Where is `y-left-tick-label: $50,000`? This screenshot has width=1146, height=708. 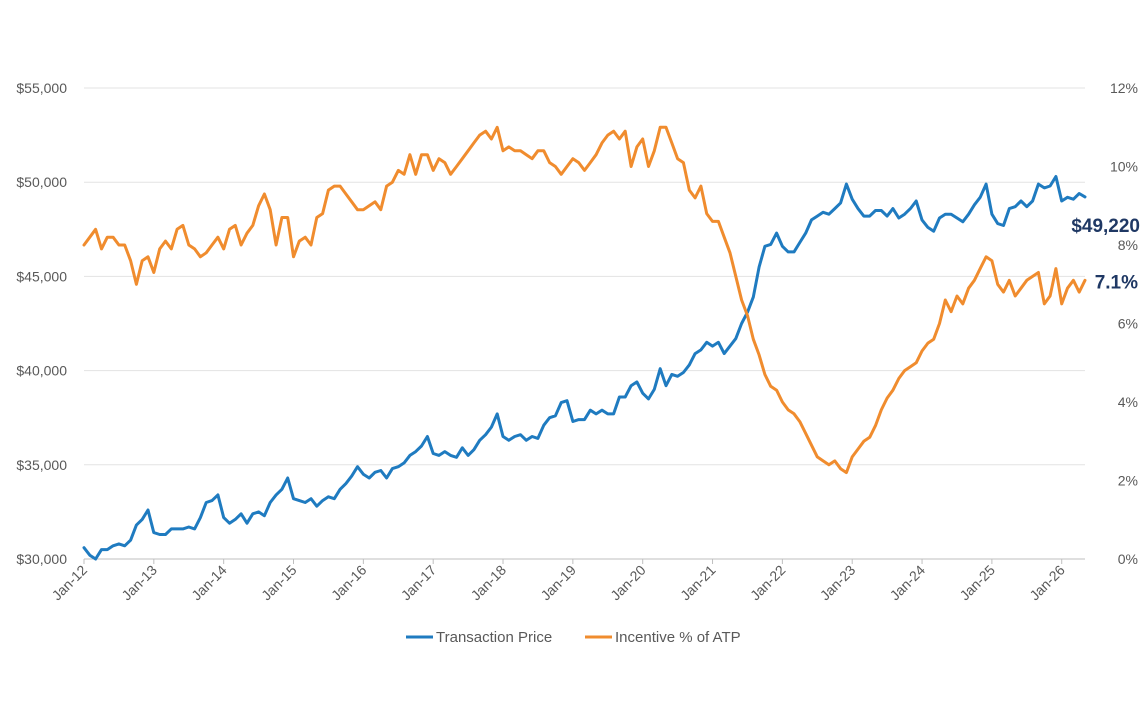 y-left-tick-label: $50,000 is located at coordinates (41, 182).